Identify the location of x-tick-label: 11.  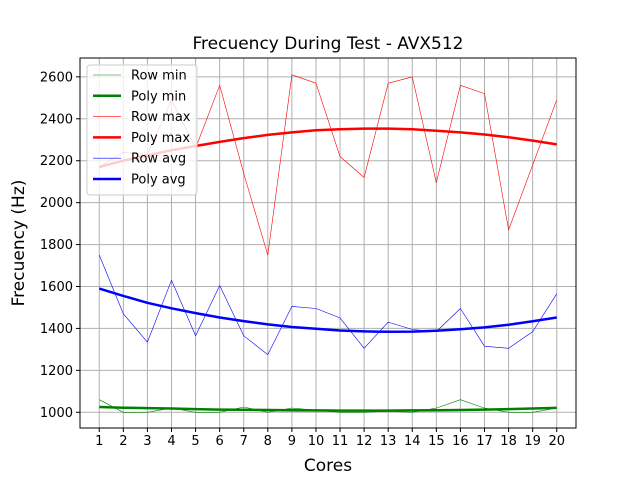
(340, 441).